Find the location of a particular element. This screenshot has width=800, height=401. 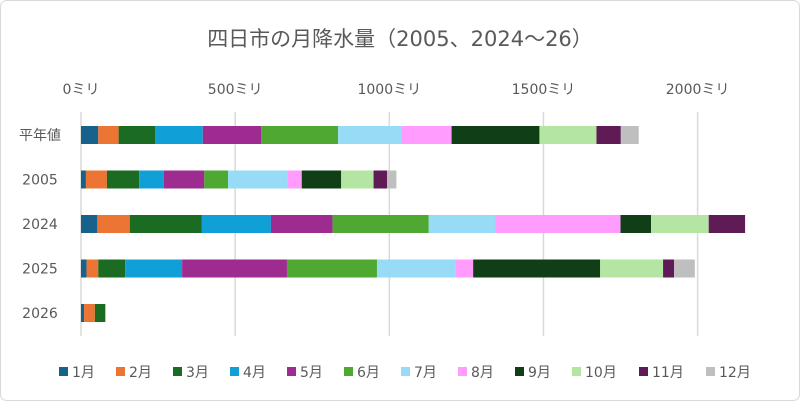

legend-label: 4月 is located at coordinates (254, 373).